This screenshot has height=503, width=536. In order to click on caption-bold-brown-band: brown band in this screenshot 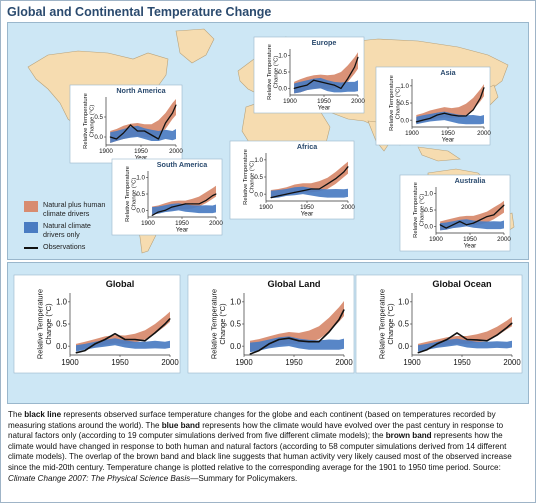, I will do `click(408, 436)`.